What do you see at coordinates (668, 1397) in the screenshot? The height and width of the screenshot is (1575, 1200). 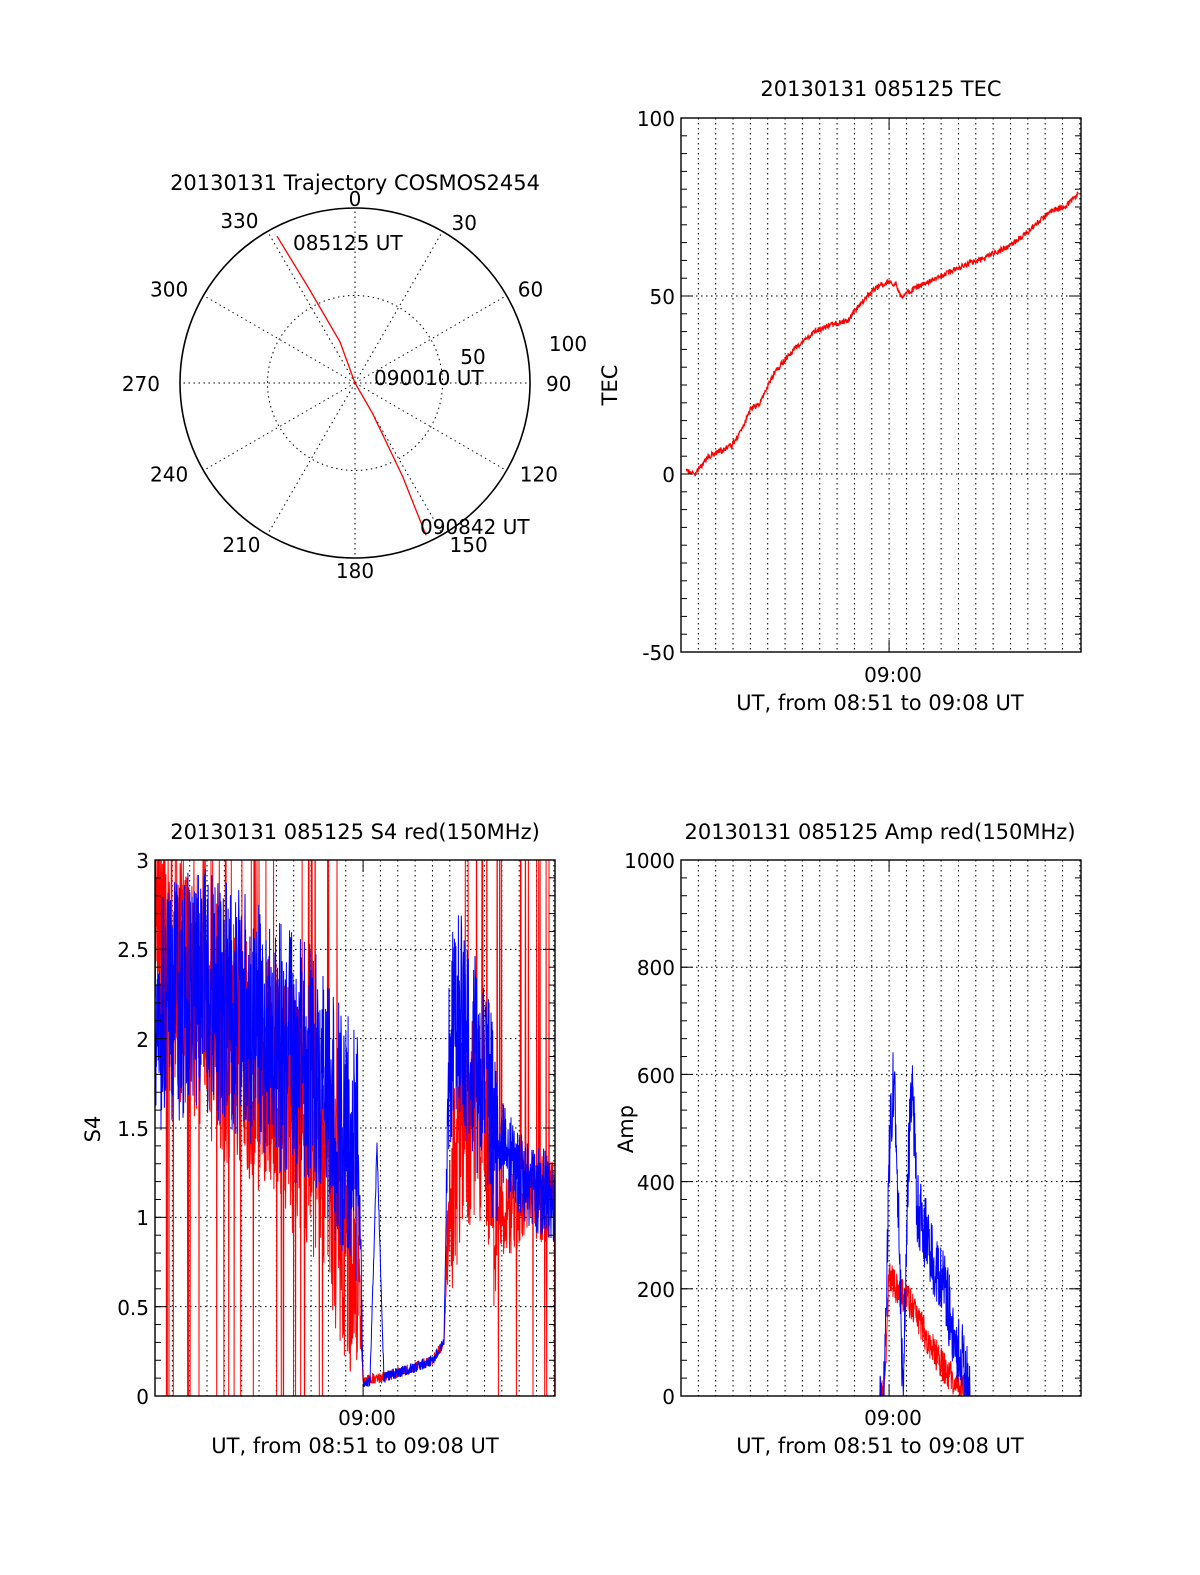 I see `amp-ytick-0: 0` at bounding box center [668, 1397].